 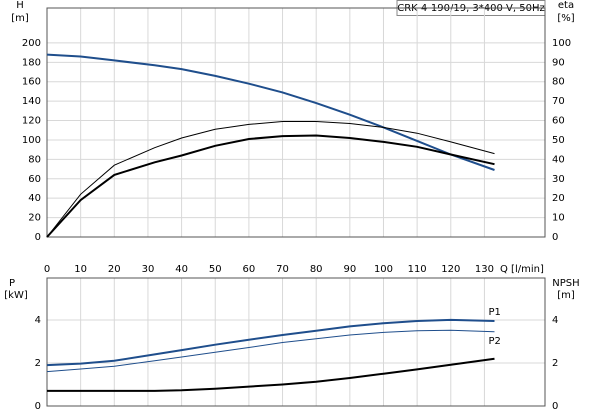 I want to click on y-tick-label: 100, so click(x=31, y=140).